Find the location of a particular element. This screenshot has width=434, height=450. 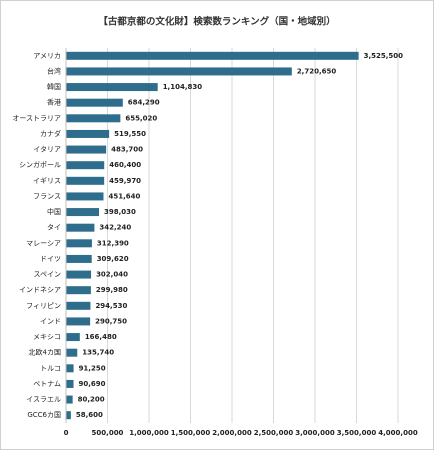

x-tick-label: 2,000,000 is located at coordinates (232, 433).